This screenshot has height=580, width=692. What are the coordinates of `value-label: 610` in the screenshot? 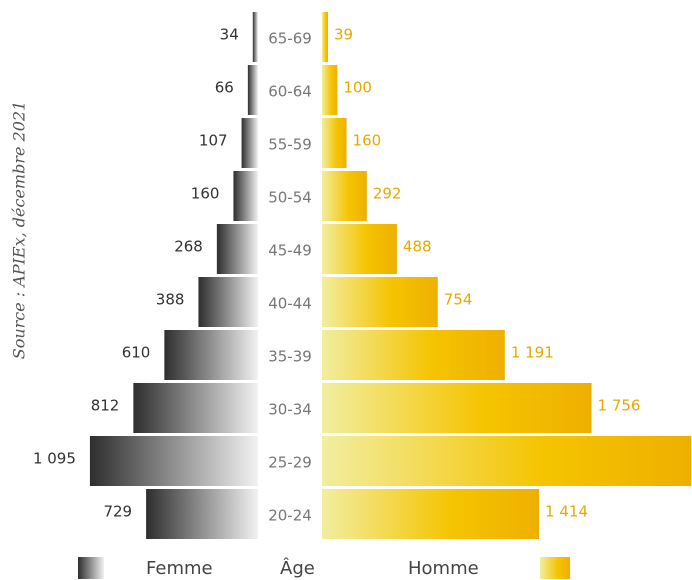 It's located at (136, 353).